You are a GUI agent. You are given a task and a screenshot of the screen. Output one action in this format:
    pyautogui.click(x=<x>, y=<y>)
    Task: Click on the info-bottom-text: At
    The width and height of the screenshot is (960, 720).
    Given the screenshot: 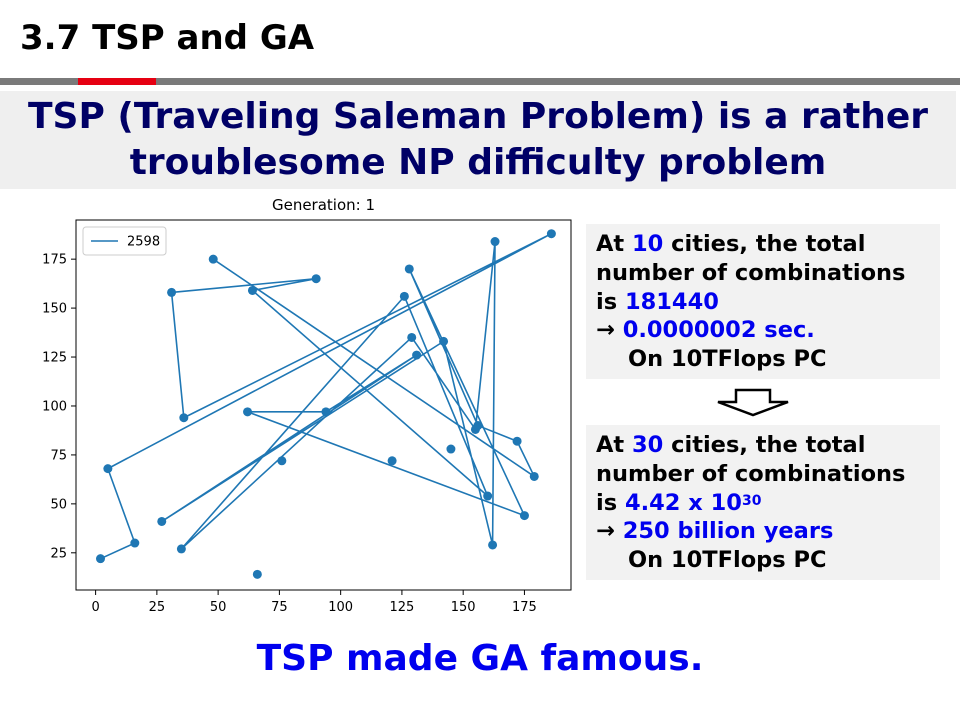 What is the action you would take?
    pyautogui.click(x=614, y=445)
    